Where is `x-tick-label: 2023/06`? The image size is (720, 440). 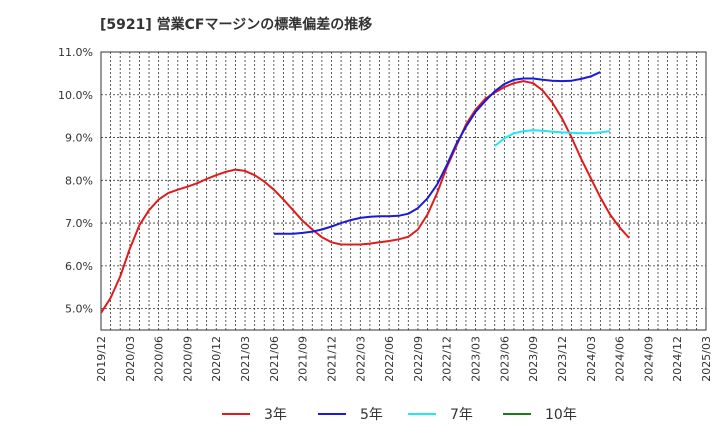
x-tick-label: 2023/06 is located at coordinates (504, 359).